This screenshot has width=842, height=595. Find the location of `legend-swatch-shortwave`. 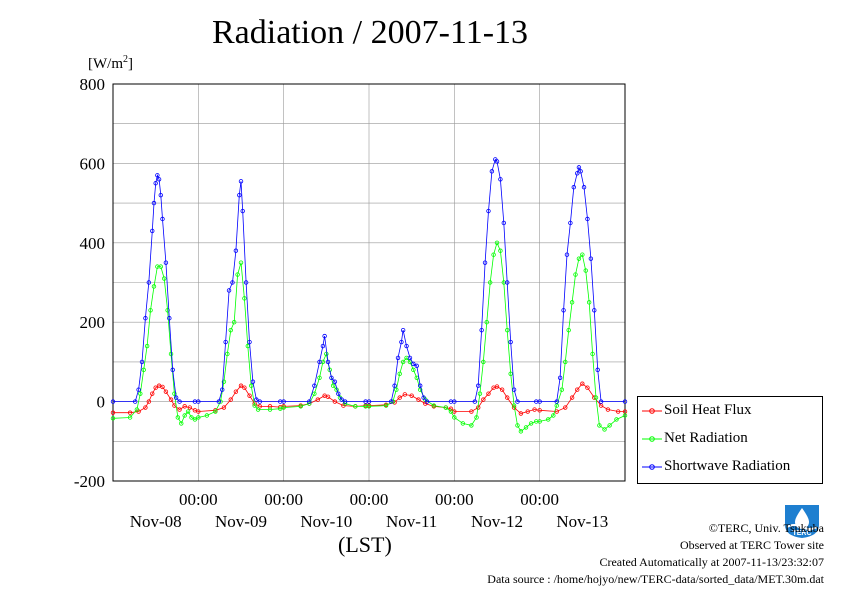

legend-swatch-shortwave is located at coordinates (652, 467).